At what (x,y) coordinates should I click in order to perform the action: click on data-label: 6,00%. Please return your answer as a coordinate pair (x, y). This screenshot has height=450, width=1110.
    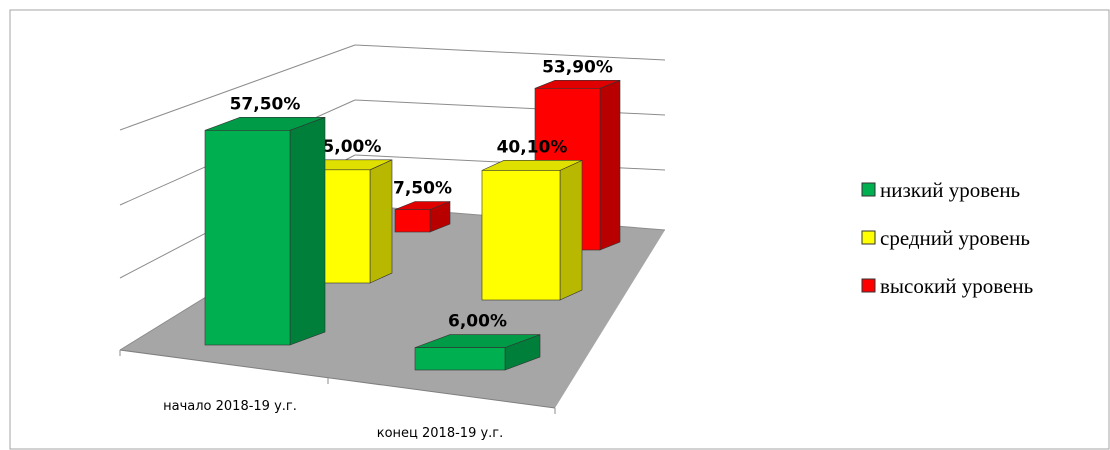
    Looking at the image, I should click on (477, 322).